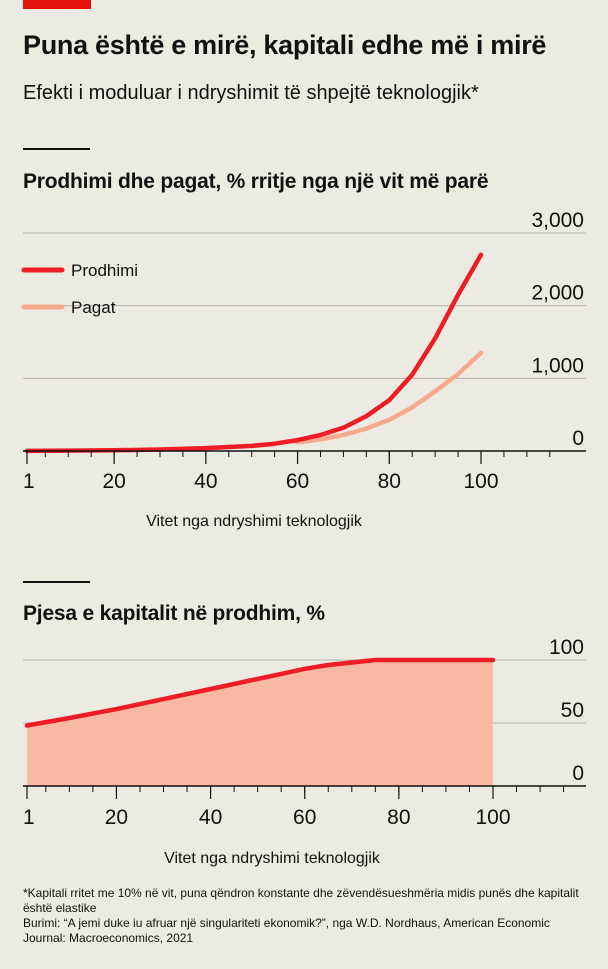 This screenshot has width=608, height=969. What do you see at coordinates (56, 149) in the screenshot?
I see `chart1-divider` at bounding box center [56, 149].